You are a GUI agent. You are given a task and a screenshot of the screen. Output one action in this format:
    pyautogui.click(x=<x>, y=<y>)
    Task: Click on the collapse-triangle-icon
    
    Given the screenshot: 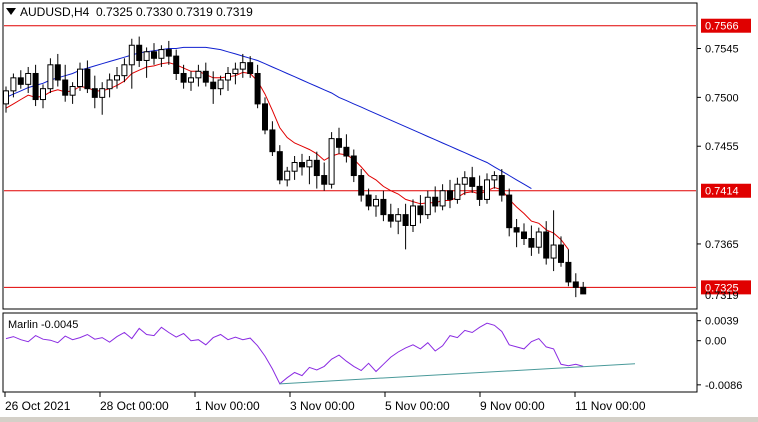 What is the action you would take?
    pyautogui.click(x=11, y=11)
    